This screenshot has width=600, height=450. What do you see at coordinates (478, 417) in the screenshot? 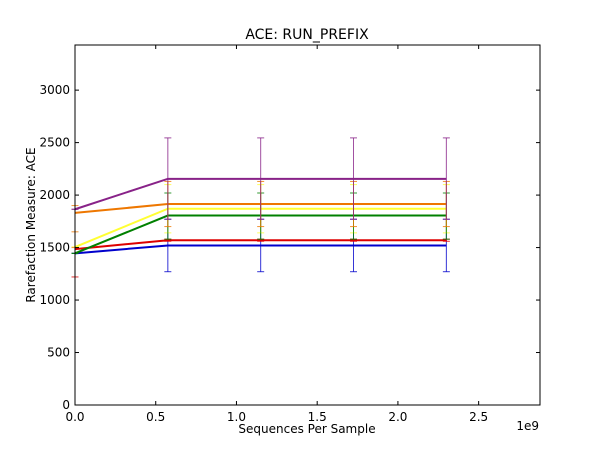
I see `x-tick-label: 2.5` at bounding box center [478, 417].